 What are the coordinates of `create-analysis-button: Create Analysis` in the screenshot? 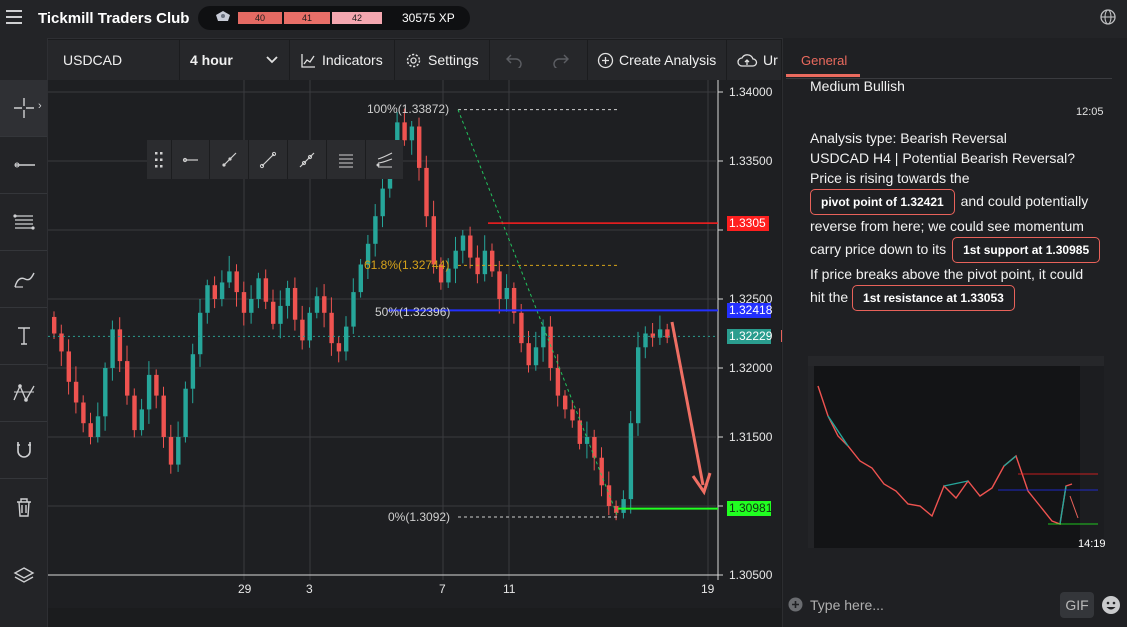 It's located at (656, 60).